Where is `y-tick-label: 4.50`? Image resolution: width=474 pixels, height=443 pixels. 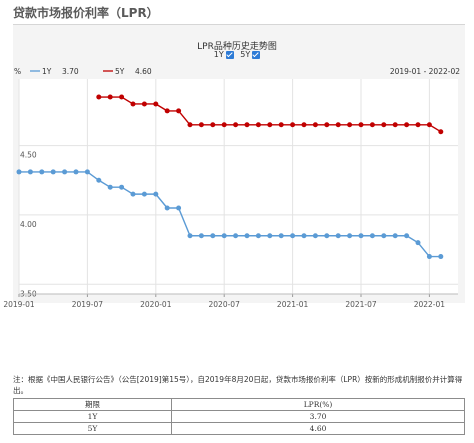
y-tick-label: 4.50 is located at coordinates (28, 155).